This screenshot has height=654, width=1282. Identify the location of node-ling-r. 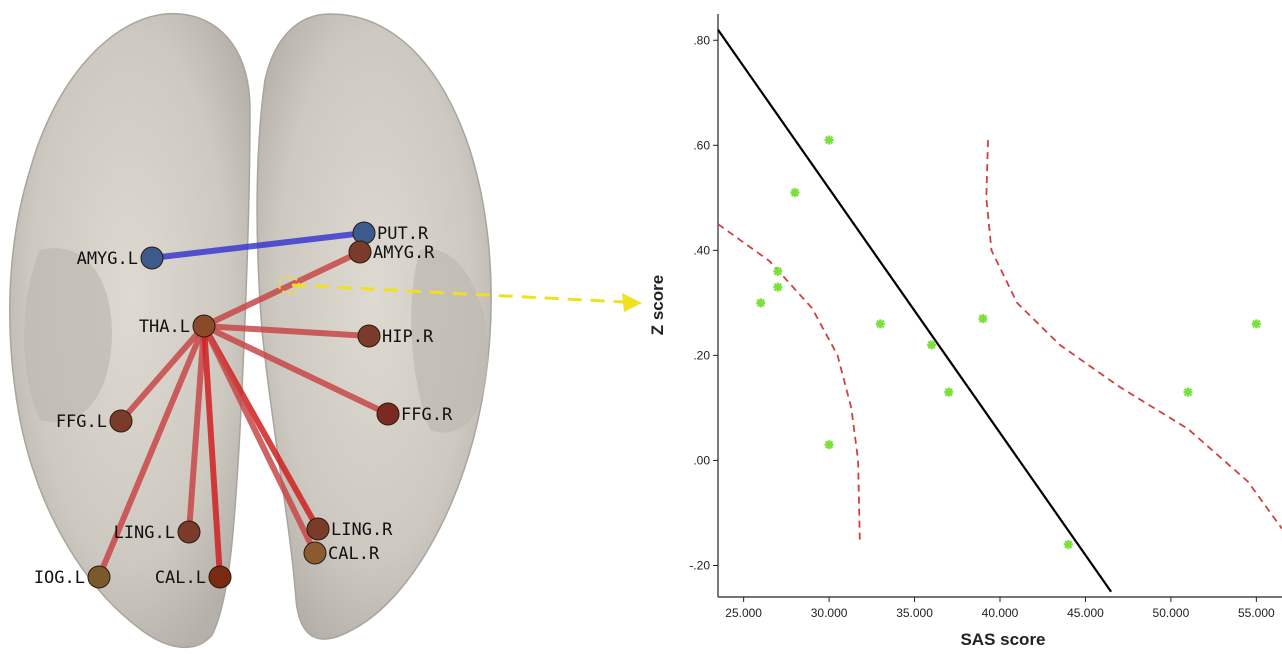
(318, 529).